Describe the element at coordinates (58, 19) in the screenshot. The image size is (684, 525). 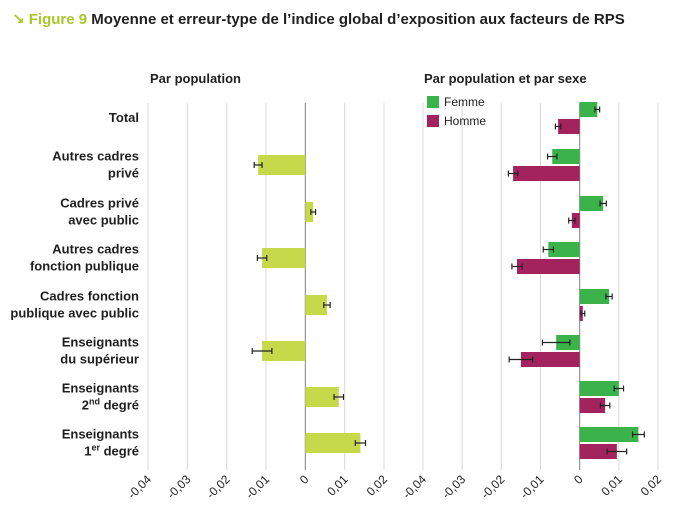
I see `figure-number: Figure 9` at that location.